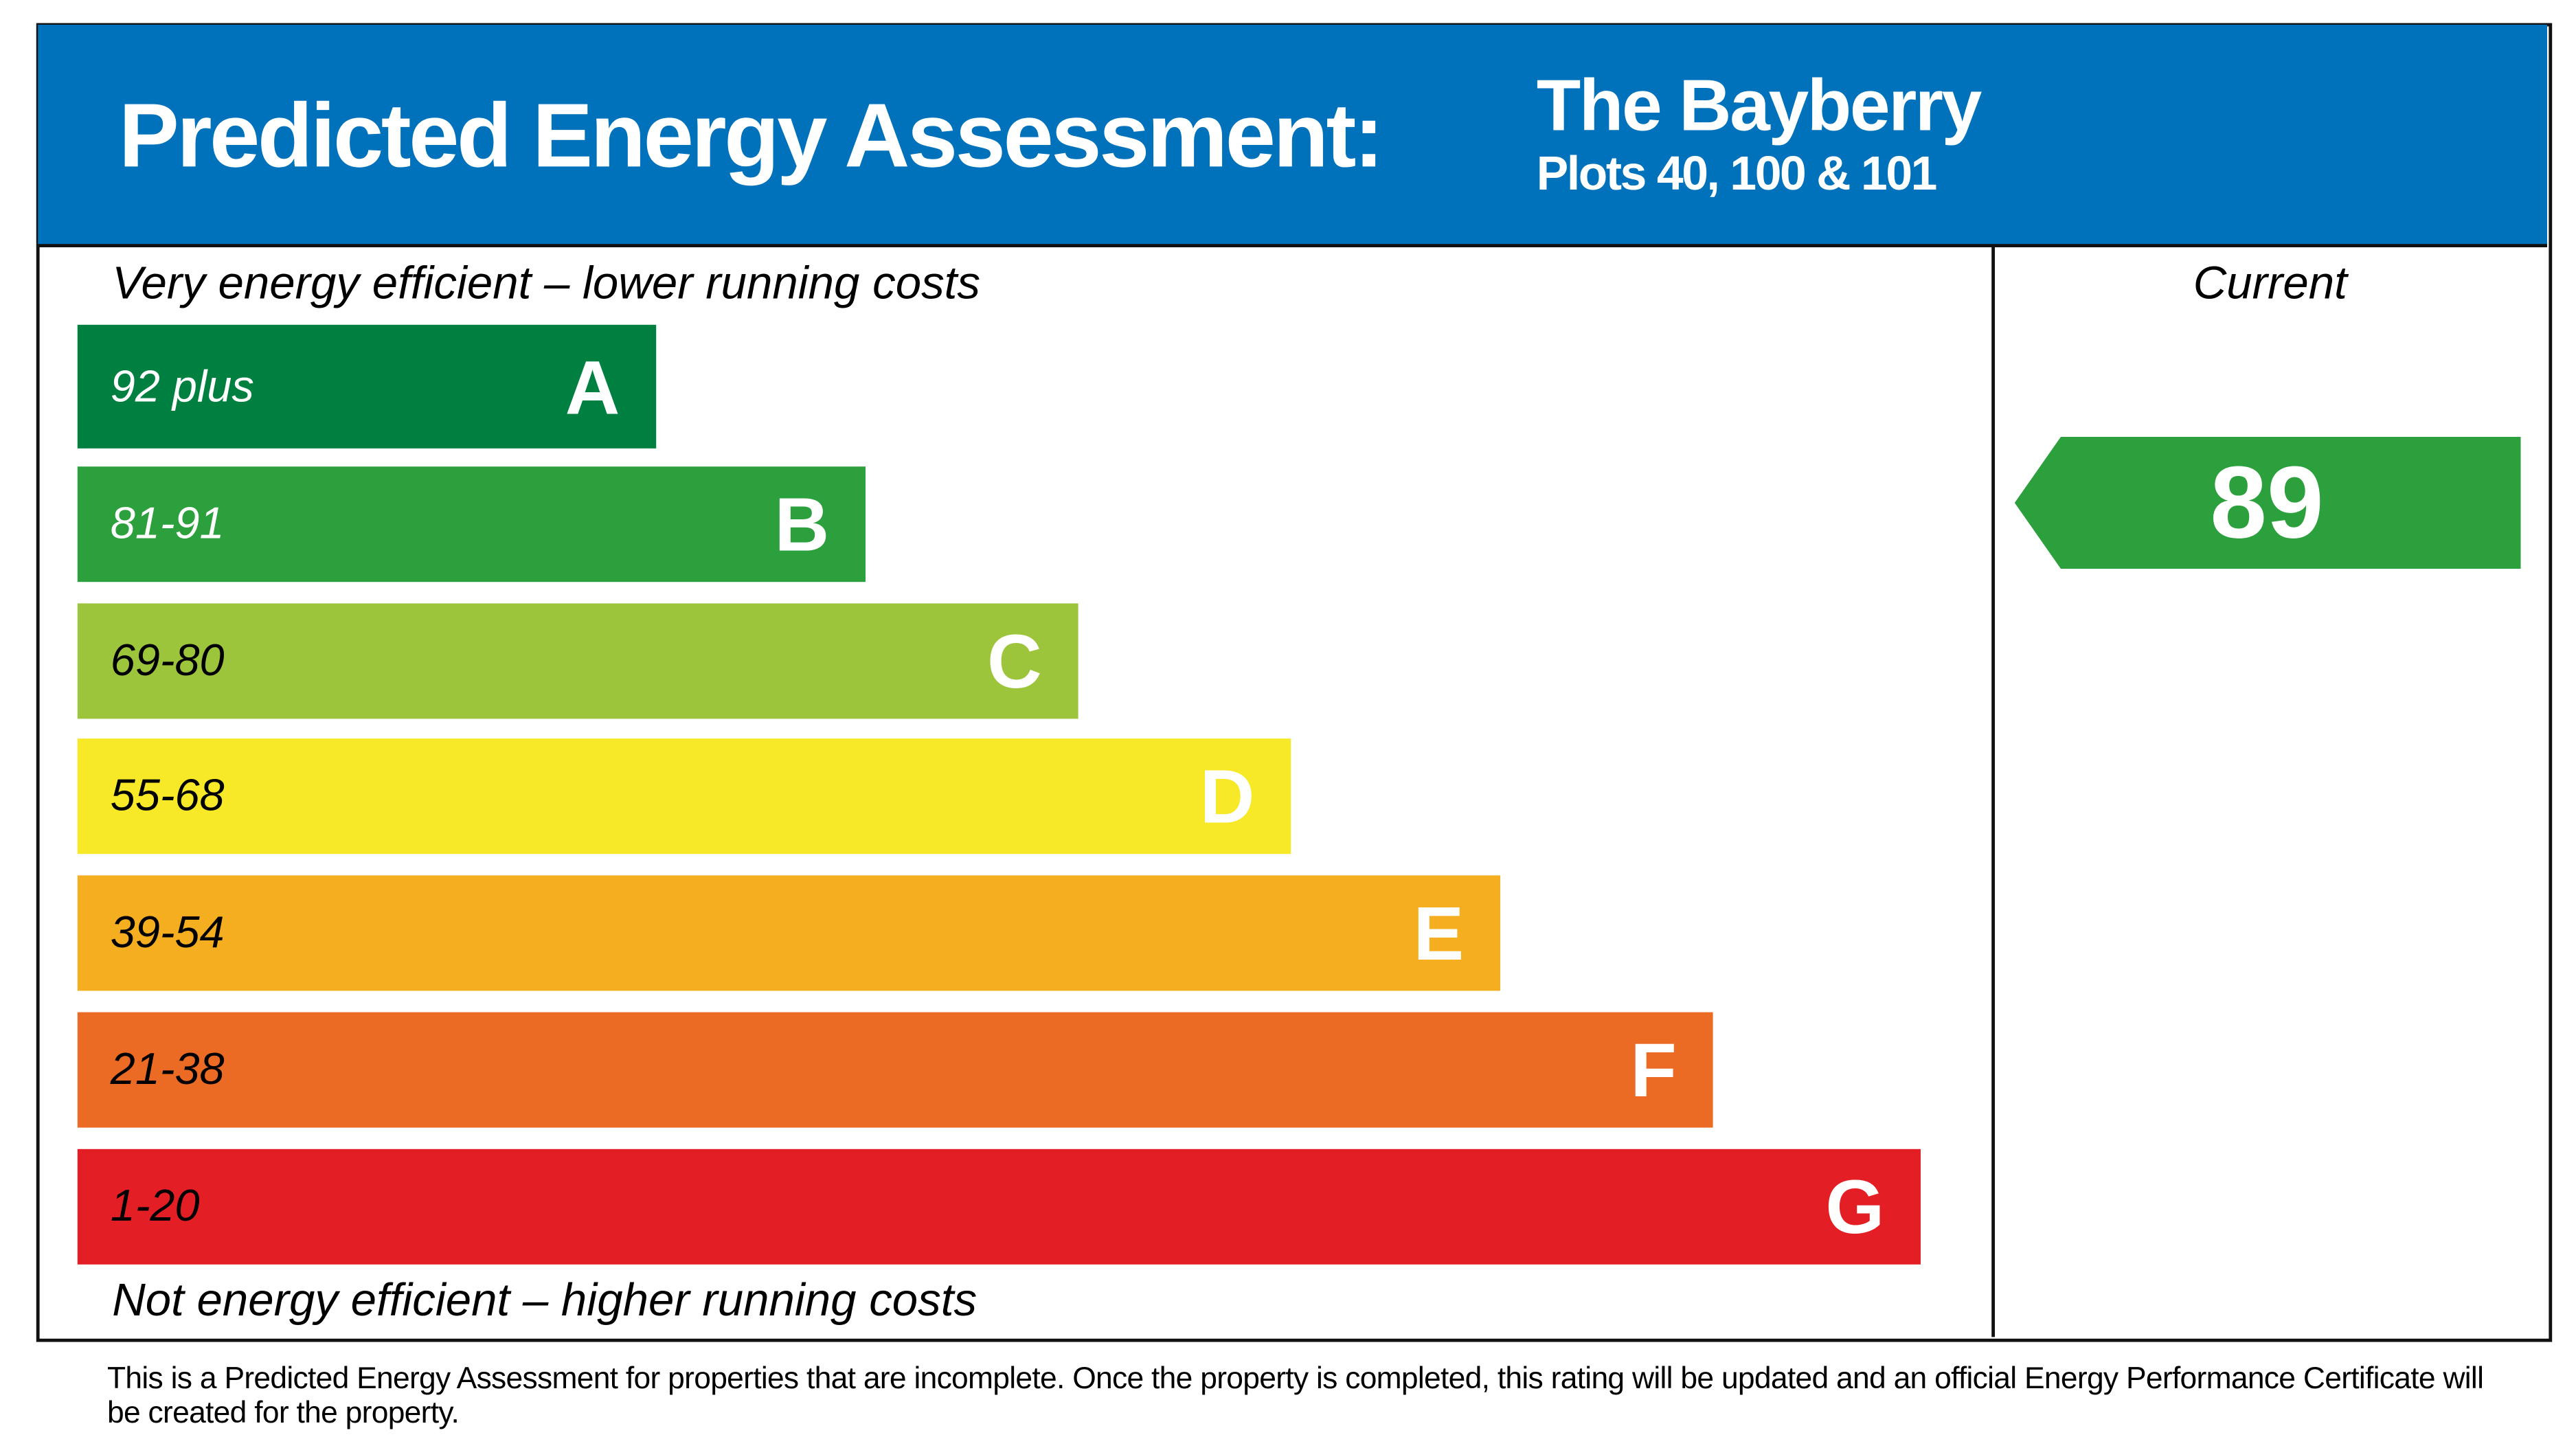 This screenshot has width=2576, height=1448. I want to click on band-bar-d: 55-68 D, so click(684, 796).